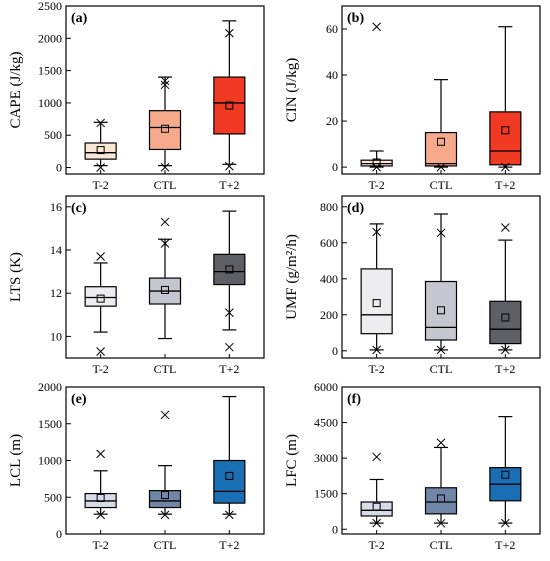 This screenshot has height=561, width=550. What do you see at coordinates (16, 277) in the screenshot?
I see `y-axis-label: LTS (K)` at bounding box center [16, 277].